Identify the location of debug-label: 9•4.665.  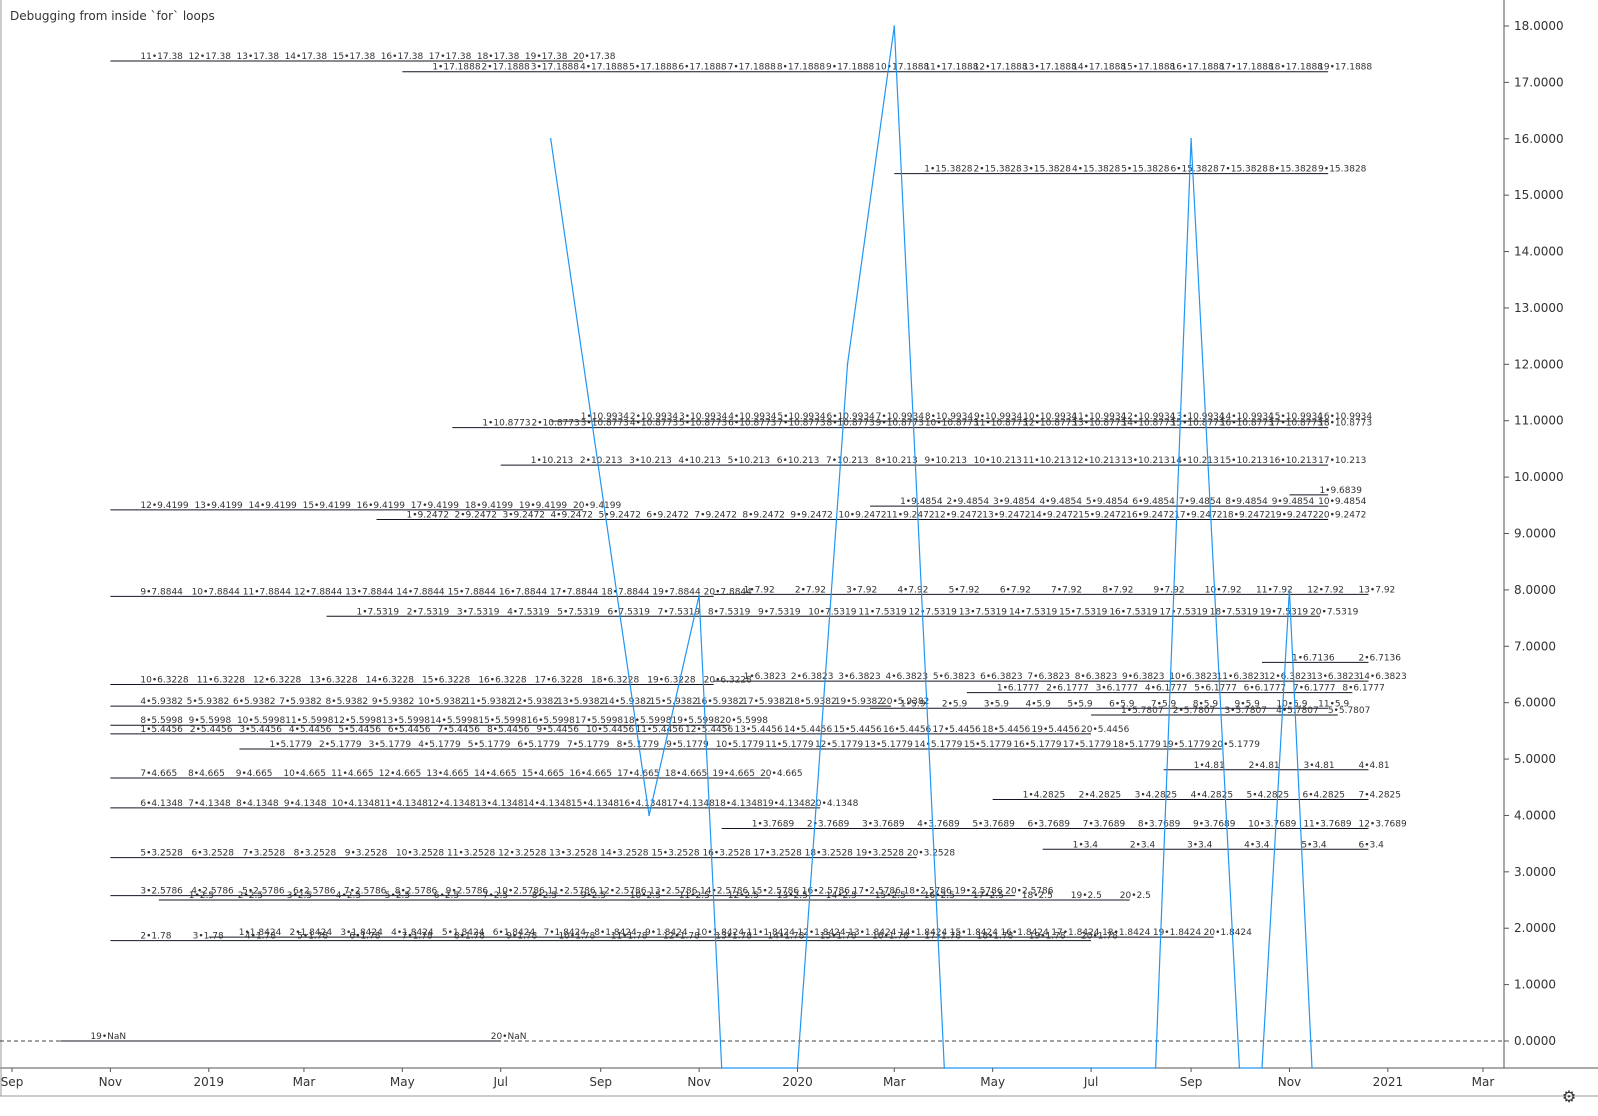
(254, 774).